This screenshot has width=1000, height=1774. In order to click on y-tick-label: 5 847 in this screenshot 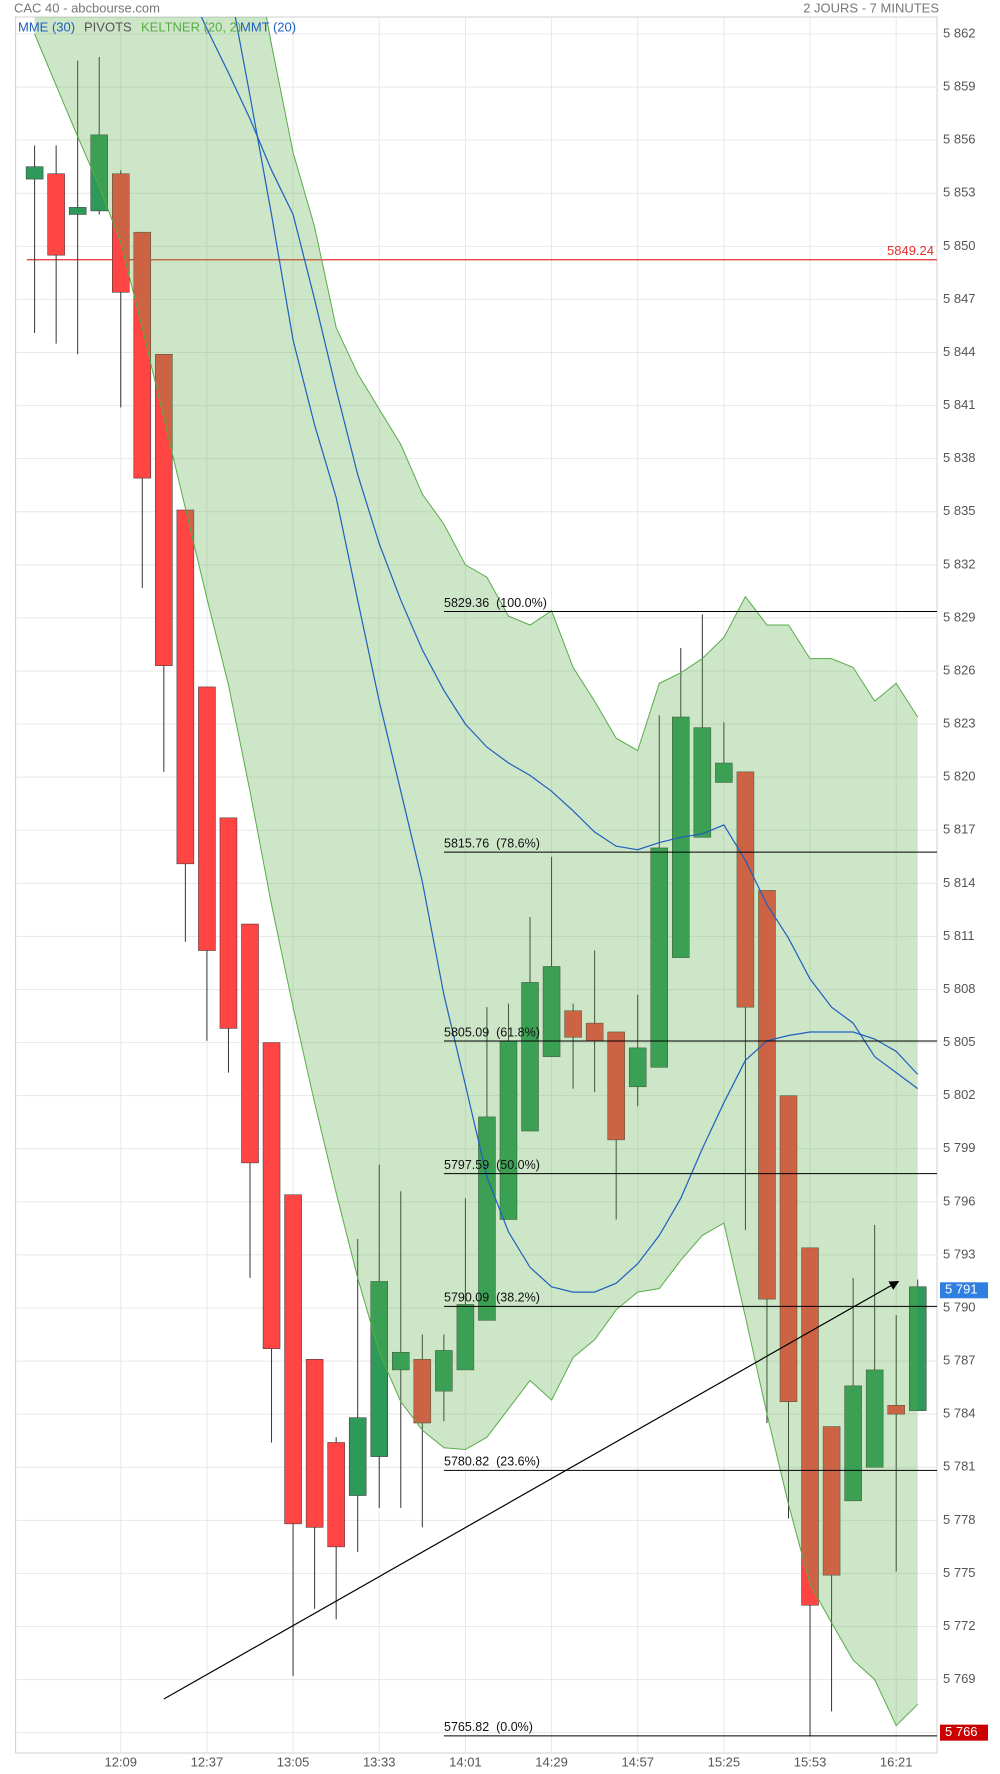, I will do `click(959, 298)`.